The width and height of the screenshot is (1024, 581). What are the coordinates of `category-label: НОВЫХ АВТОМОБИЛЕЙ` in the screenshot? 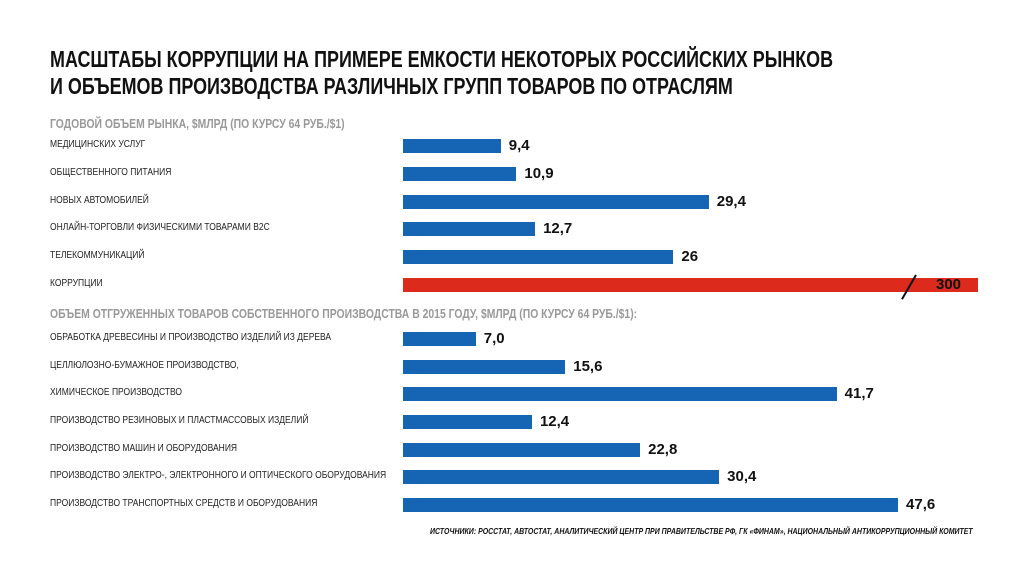 It's located at (99, 200).